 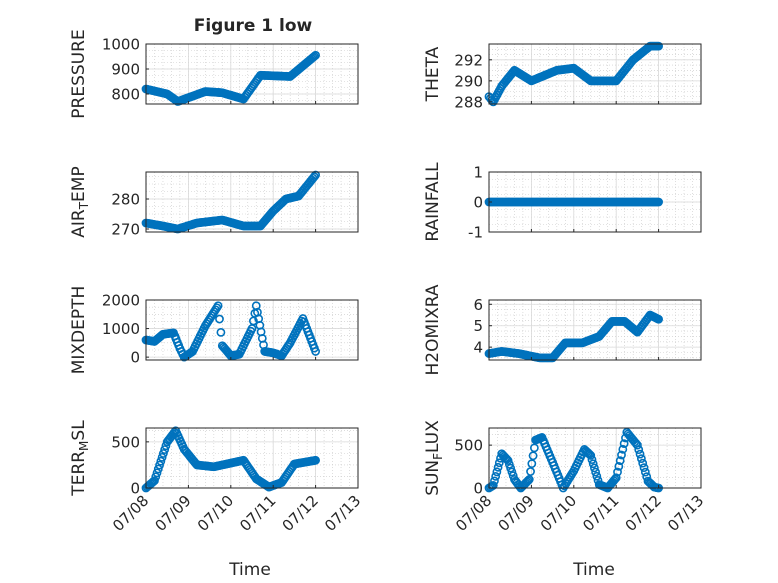 What do you see at coordinates (433, 202) in the screenshot?
I see `y-axis-label: RAINFALL` at bounding box center [433, 202].